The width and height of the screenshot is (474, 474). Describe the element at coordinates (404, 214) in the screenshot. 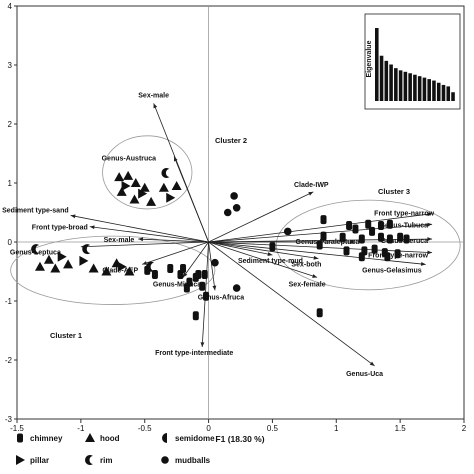

I see `vector-label: Front type-narrow` at that location.